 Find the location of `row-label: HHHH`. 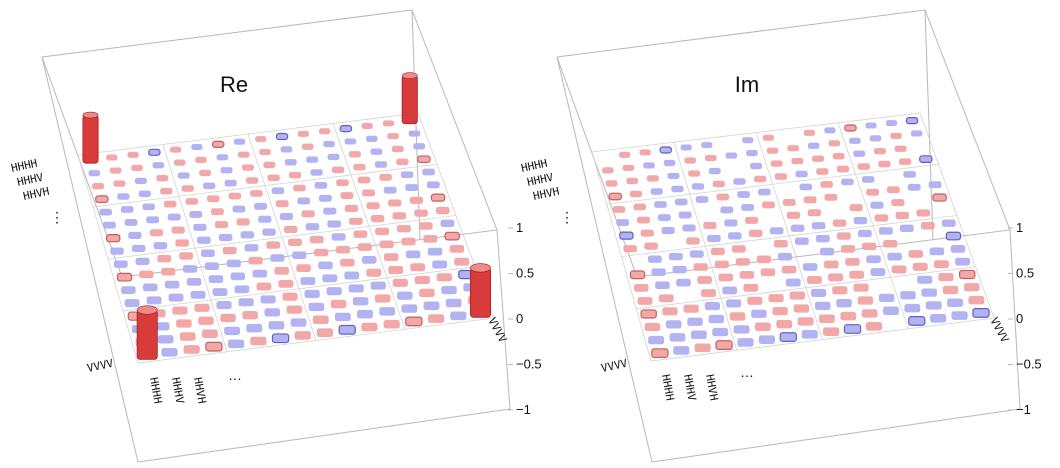

row-label: HHHH is located at coordinates (24, 166).